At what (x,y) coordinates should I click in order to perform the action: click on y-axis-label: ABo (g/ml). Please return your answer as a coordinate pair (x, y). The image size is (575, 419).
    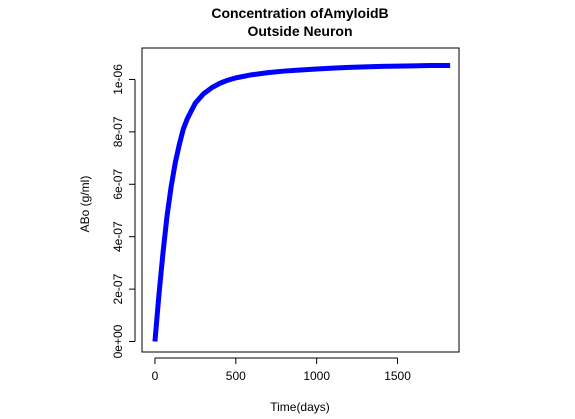
    Looking at the image, I should click on (85, 204).